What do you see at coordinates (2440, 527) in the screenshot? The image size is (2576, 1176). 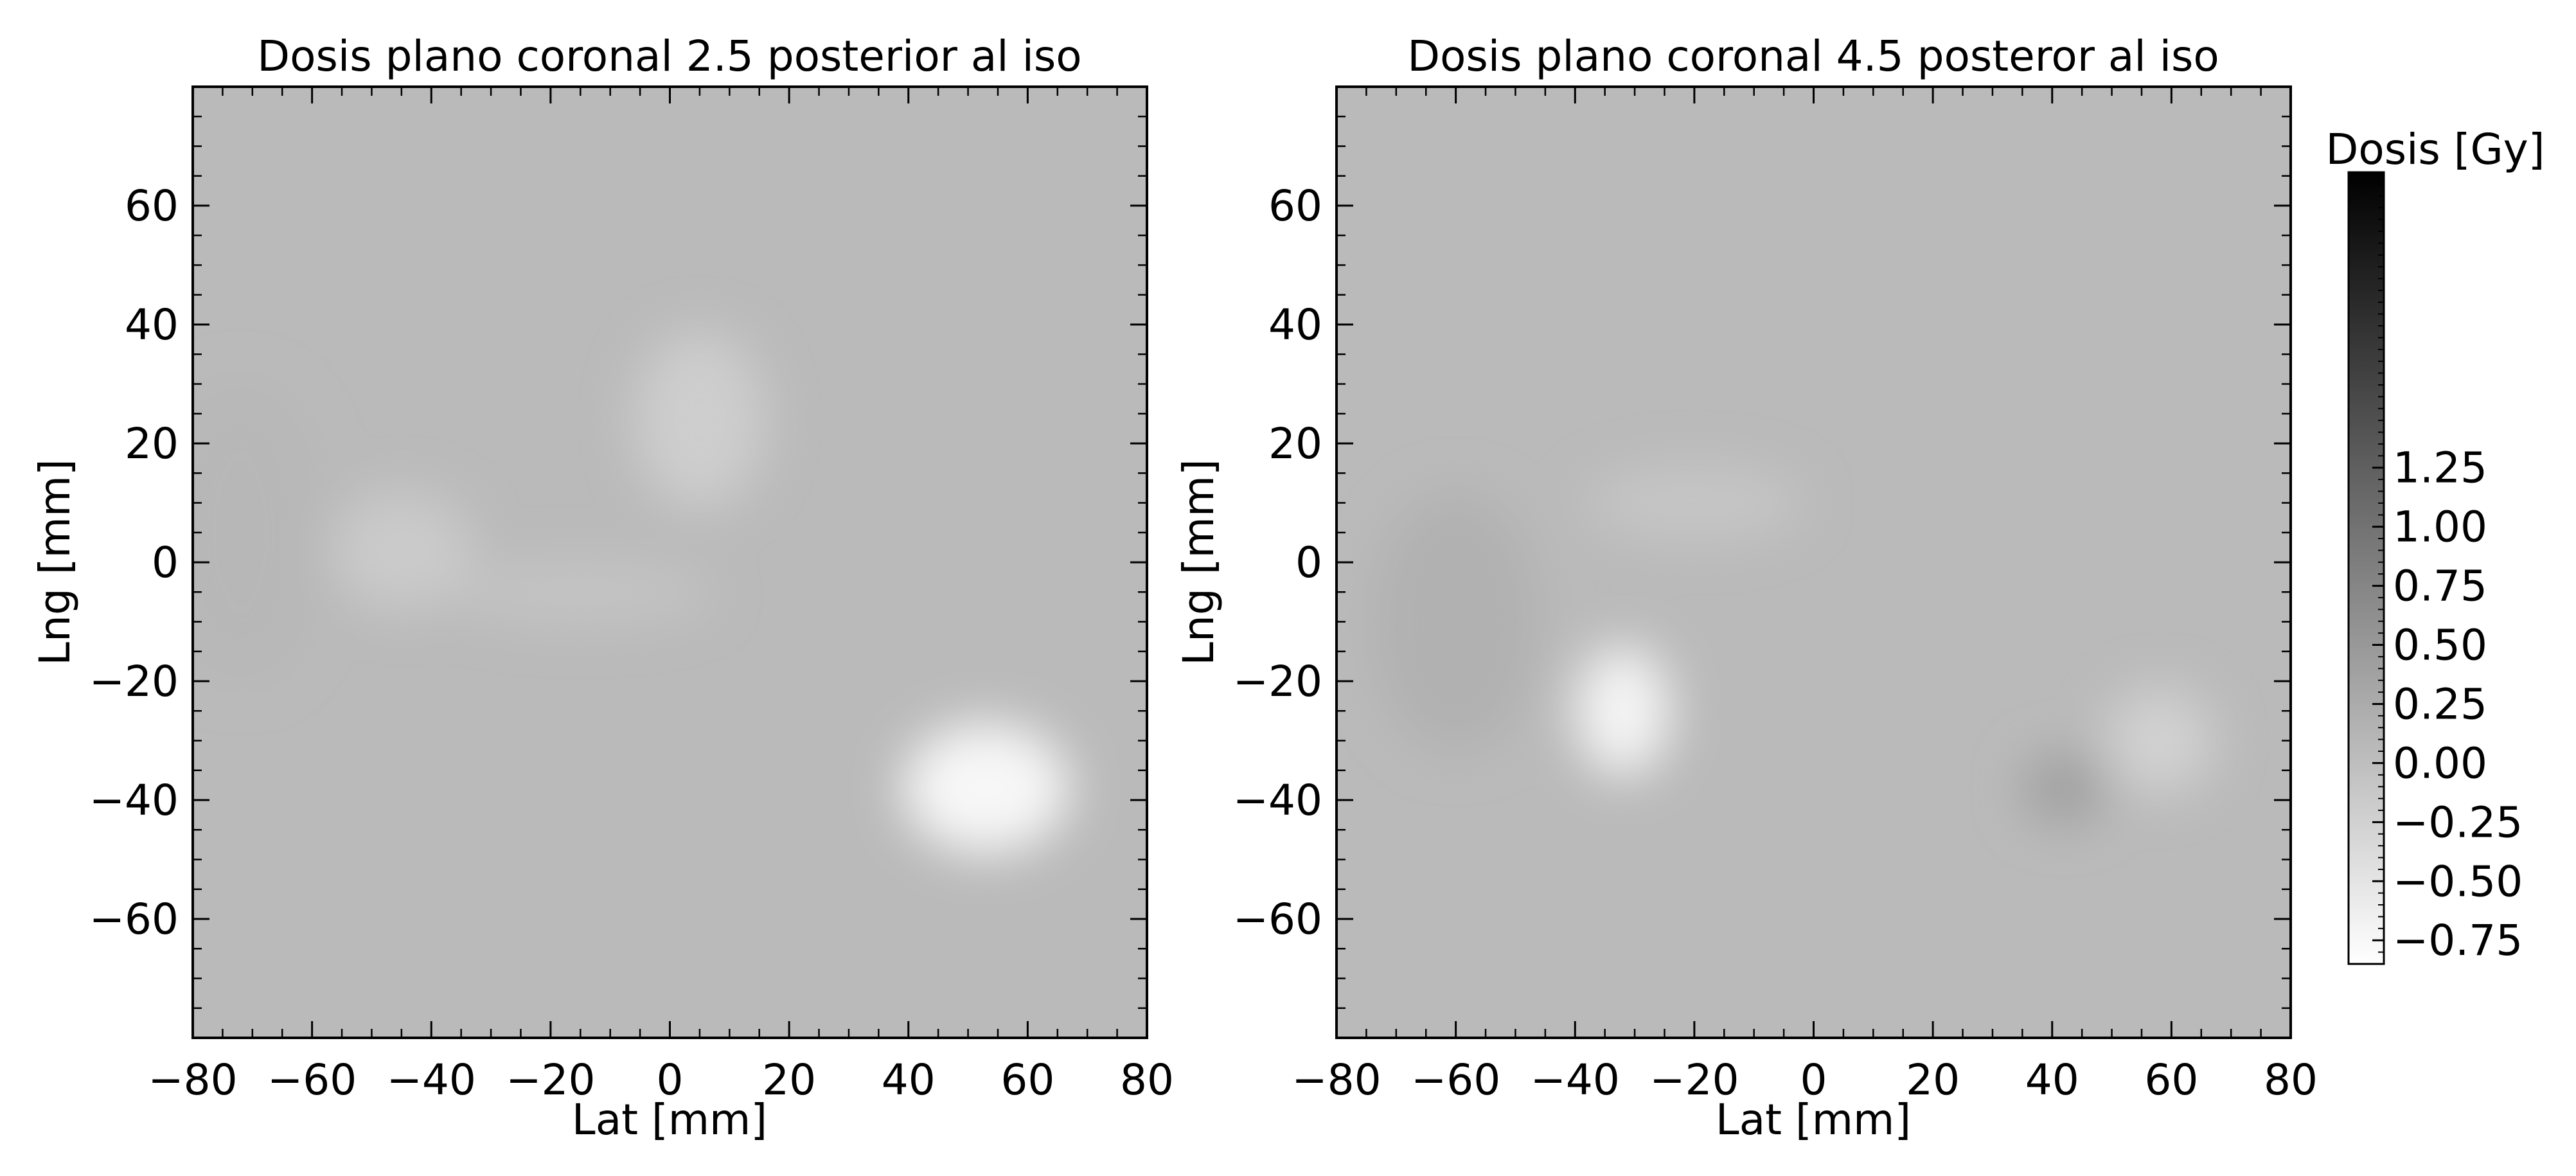 I see `colorbar-tick-label: 1.00` at bounding box center [2440, 527].